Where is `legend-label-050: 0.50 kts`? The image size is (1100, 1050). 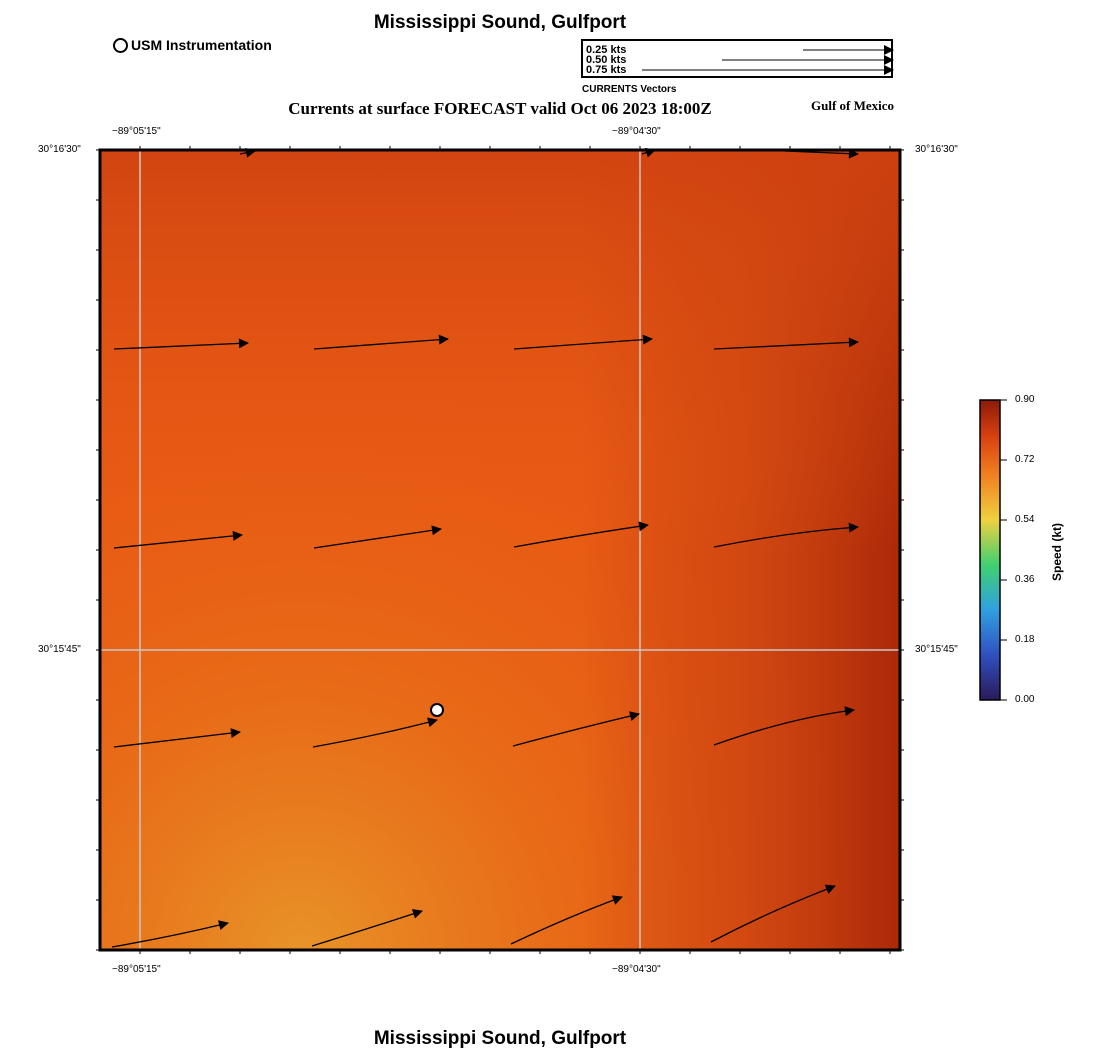 legend-label-050: 0.50 kts is located at coordinates (606, 60).